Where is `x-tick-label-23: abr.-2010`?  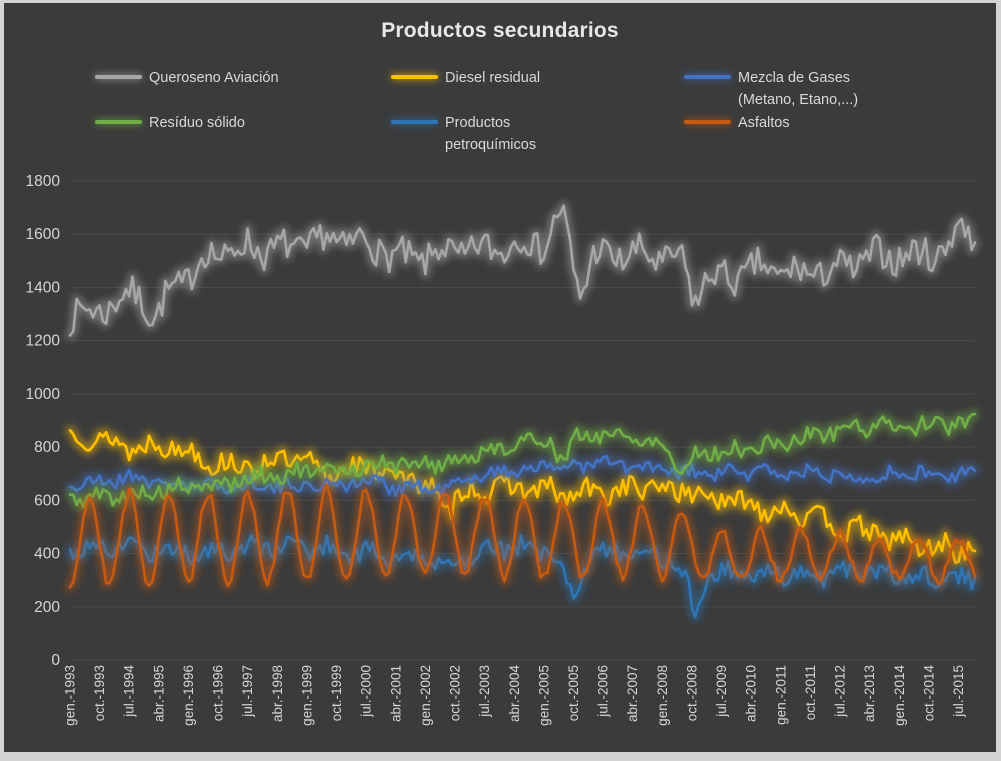 x-tick-label-23: abr.-2010 is located at coordinates (751, 693).